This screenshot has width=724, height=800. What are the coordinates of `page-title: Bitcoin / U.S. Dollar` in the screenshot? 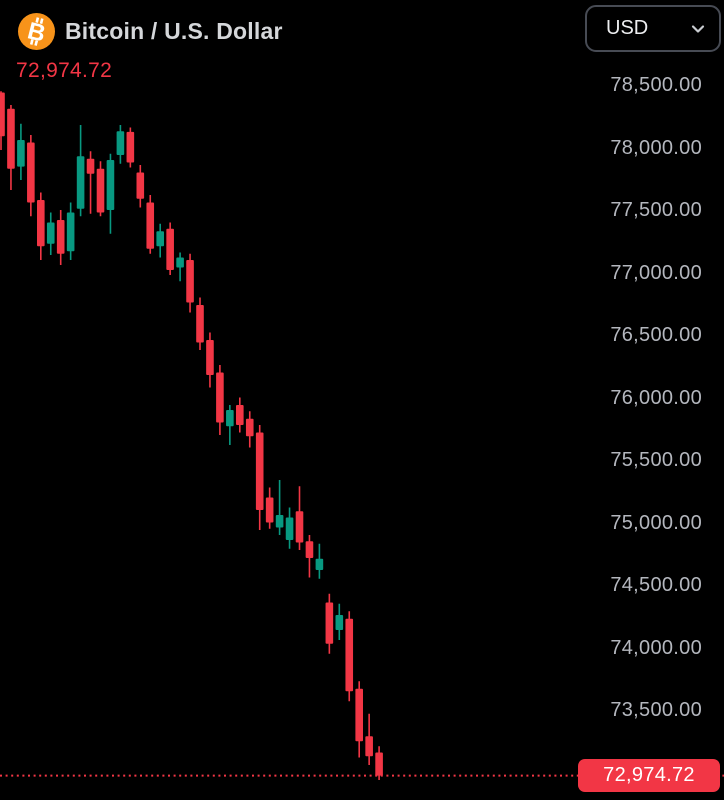 It's located at (174, 31).